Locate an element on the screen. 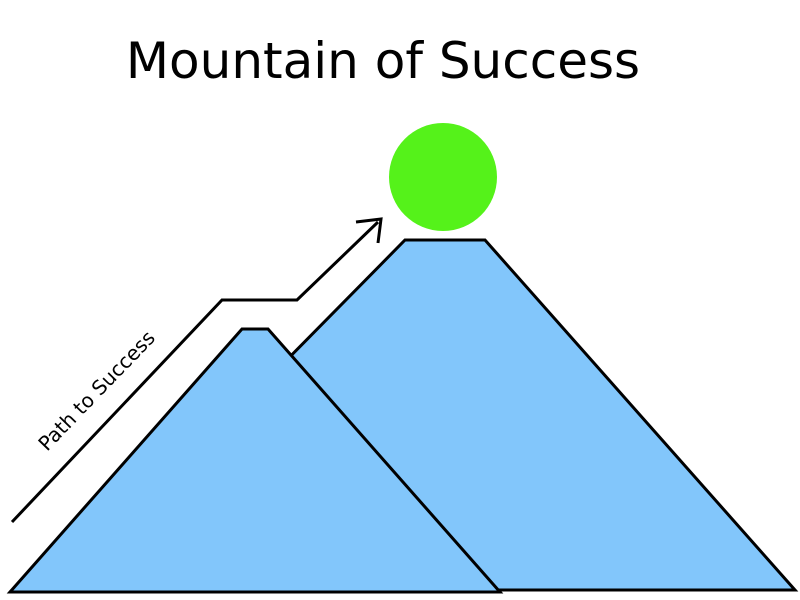 Image resolution: width=800 pixels, height=600 pixels. slide-title: Mountain of Success is located at coordinates (383, 61).